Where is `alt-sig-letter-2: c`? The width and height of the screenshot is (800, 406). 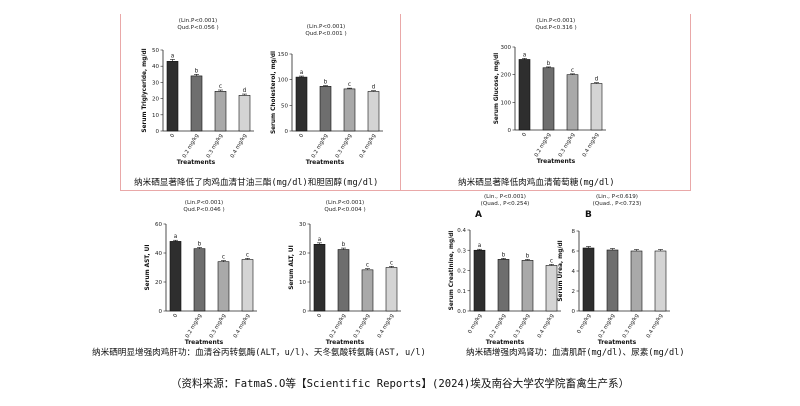 alt-sig-letter-2: c is located at coordinates (367, 266).